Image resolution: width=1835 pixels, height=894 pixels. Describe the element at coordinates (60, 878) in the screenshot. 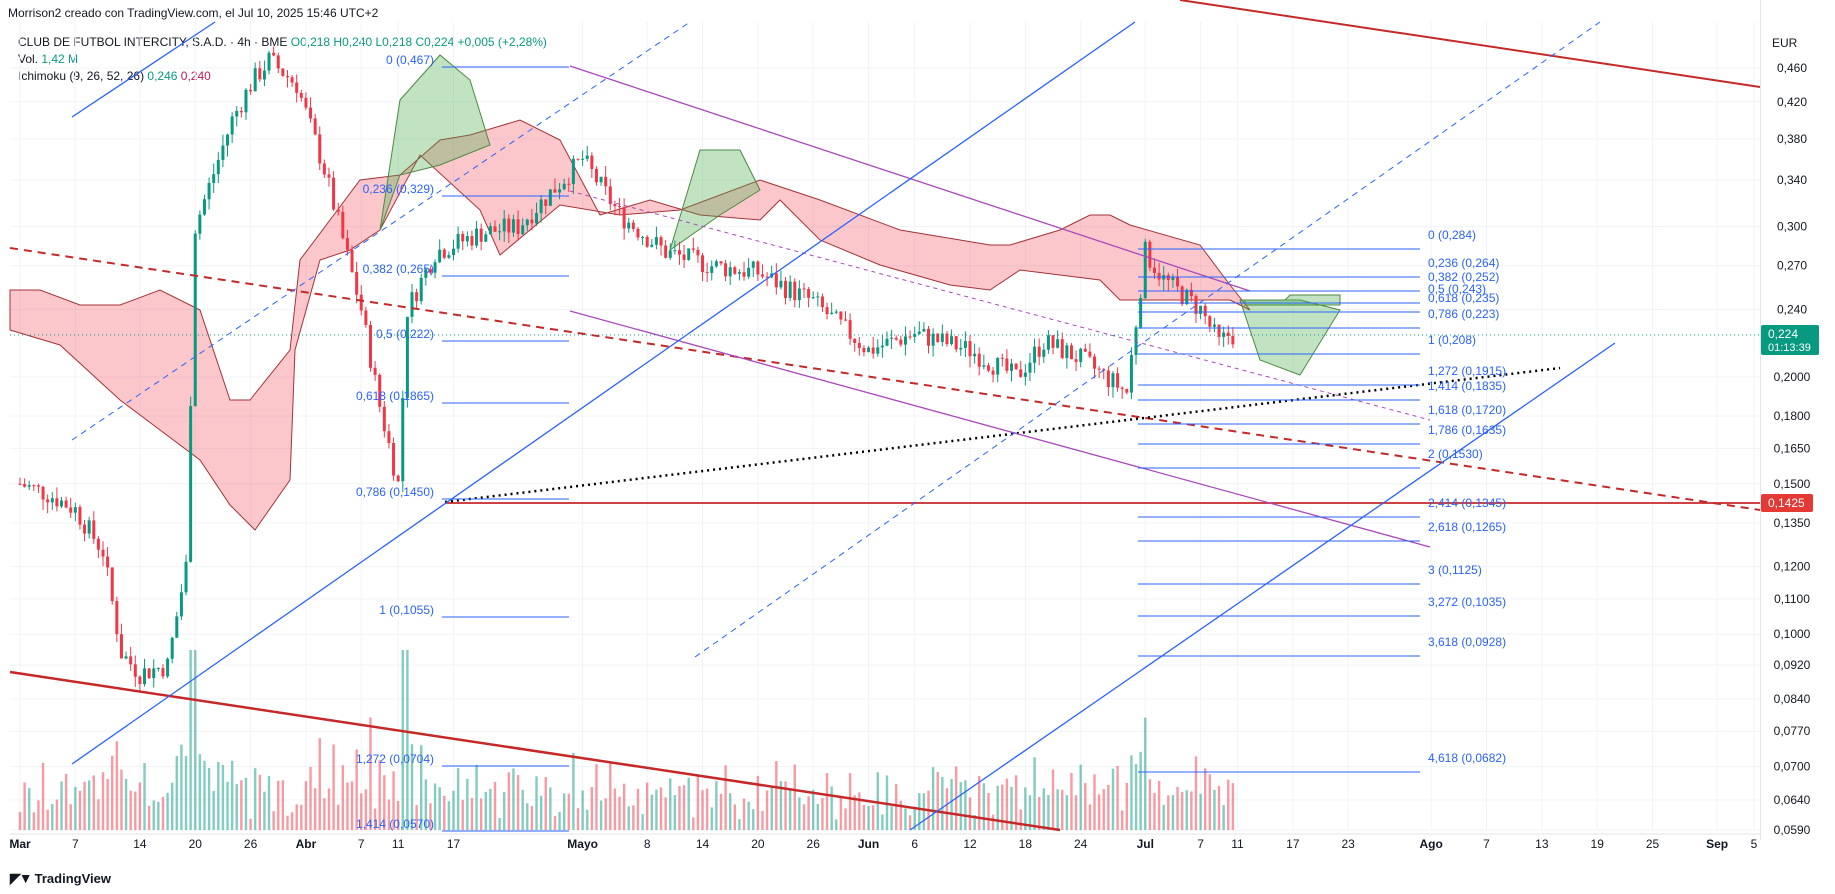

I see `tradingview-logo: ◤▼ TradingView` at that location.